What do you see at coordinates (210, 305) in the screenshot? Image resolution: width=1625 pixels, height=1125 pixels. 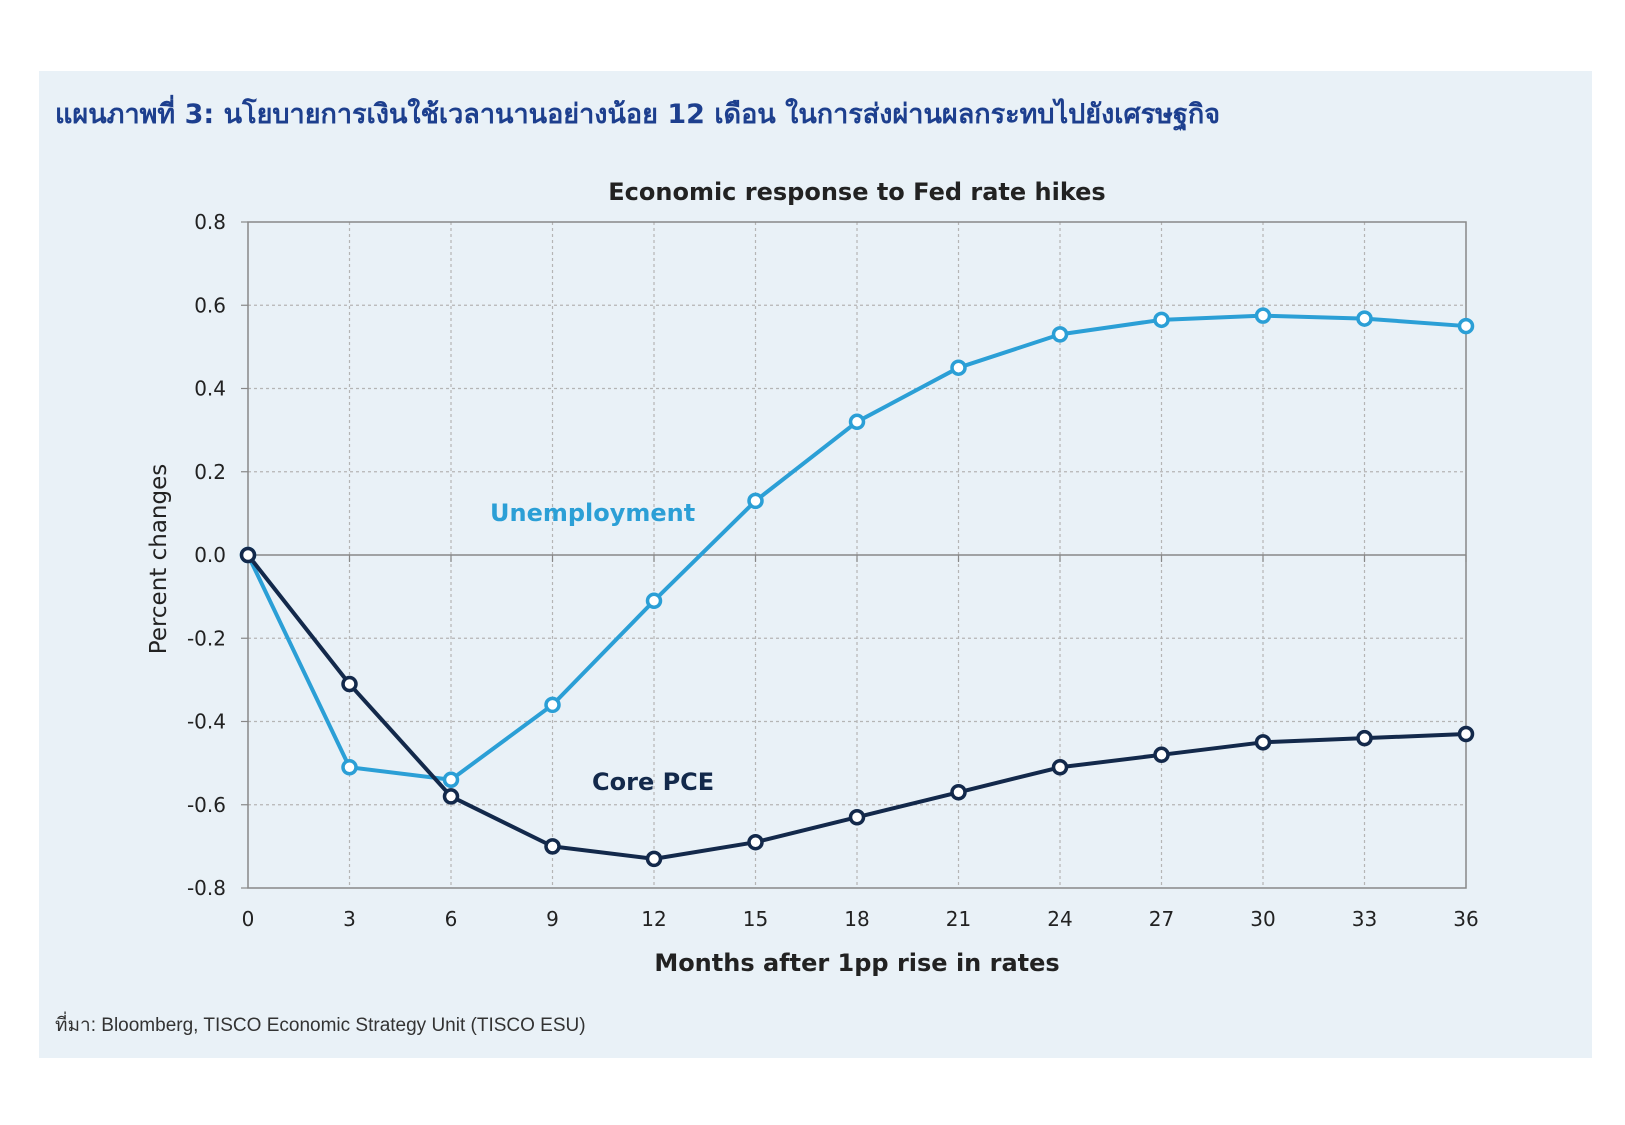 I see `y-tick-label: 0.6` at bounding box center [210, 305].